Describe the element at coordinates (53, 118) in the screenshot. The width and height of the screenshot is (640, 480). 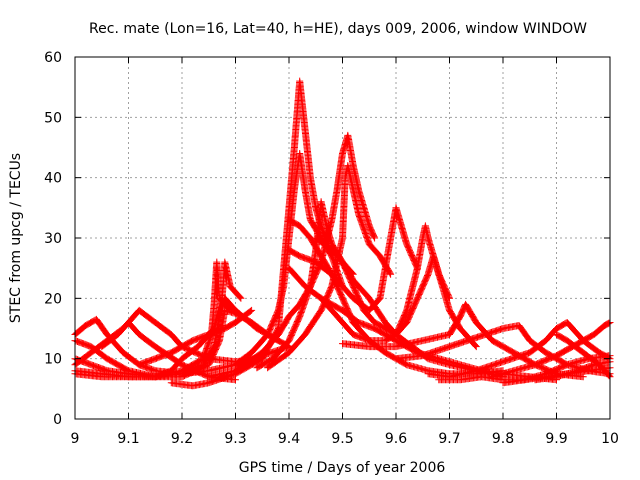
I see `y-tick-label: 50` at that location.